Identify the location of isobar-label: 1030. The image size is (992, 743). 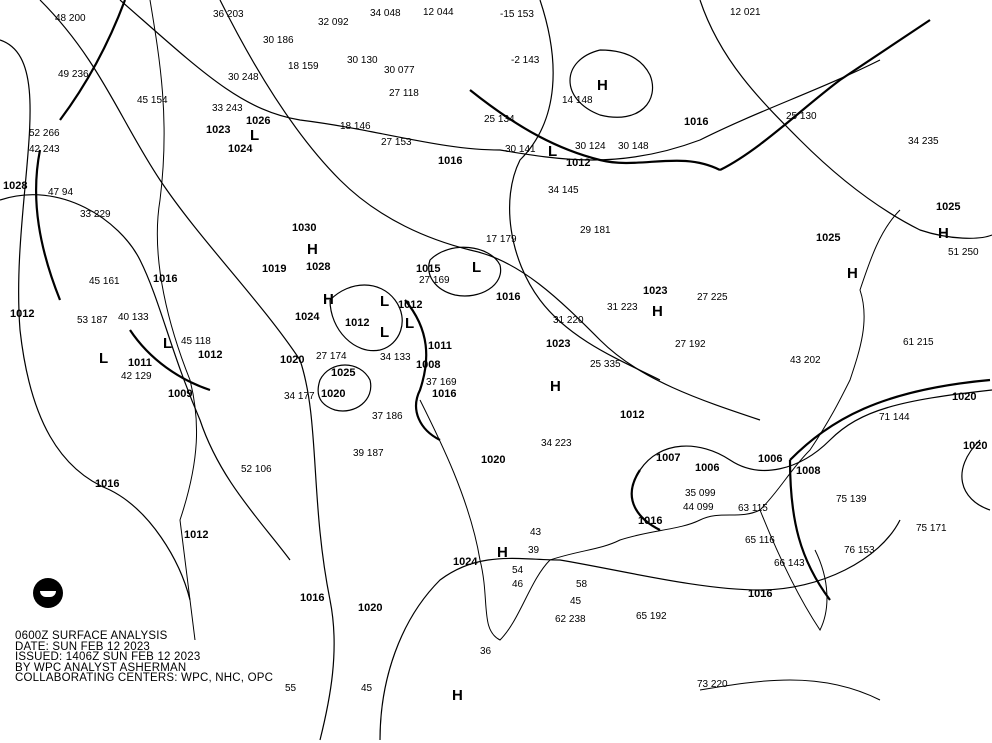
(304, 228).